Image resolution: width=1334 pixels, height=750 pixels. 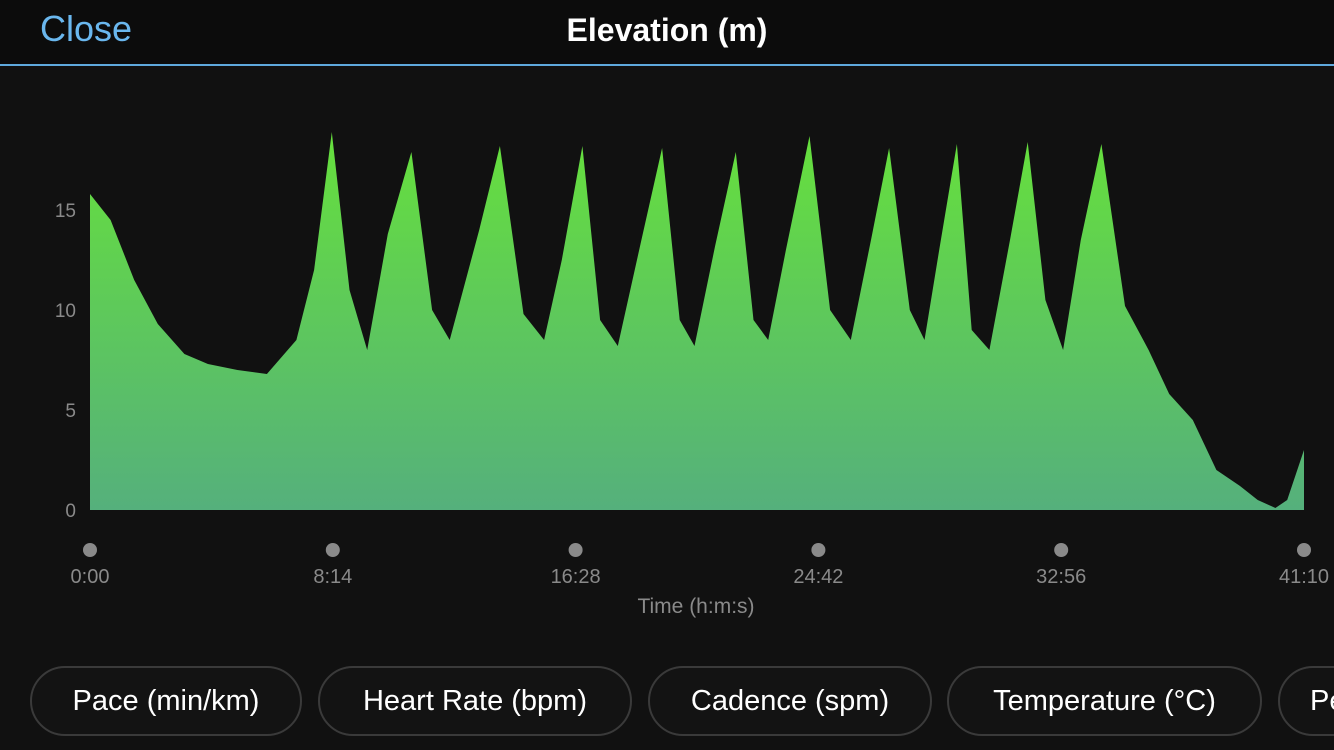 I want to click on x-tick-label: 32:56, so click(x=1061, y=577).